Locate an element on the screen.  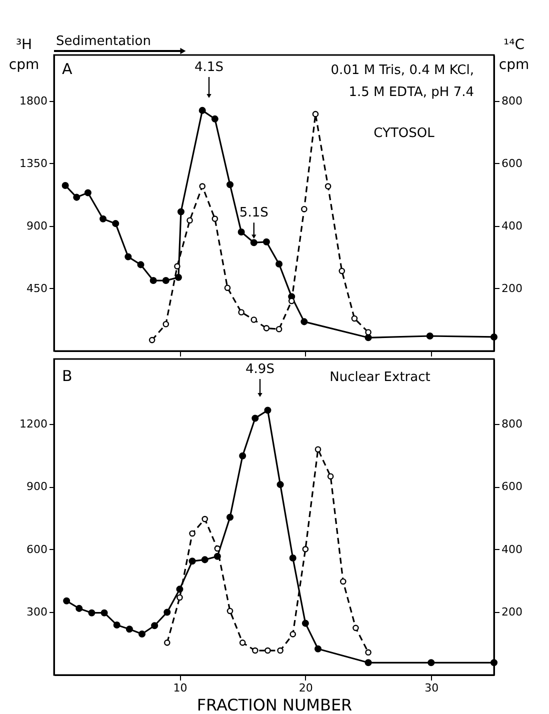
annotation: B is located at coordinates (67, 376).